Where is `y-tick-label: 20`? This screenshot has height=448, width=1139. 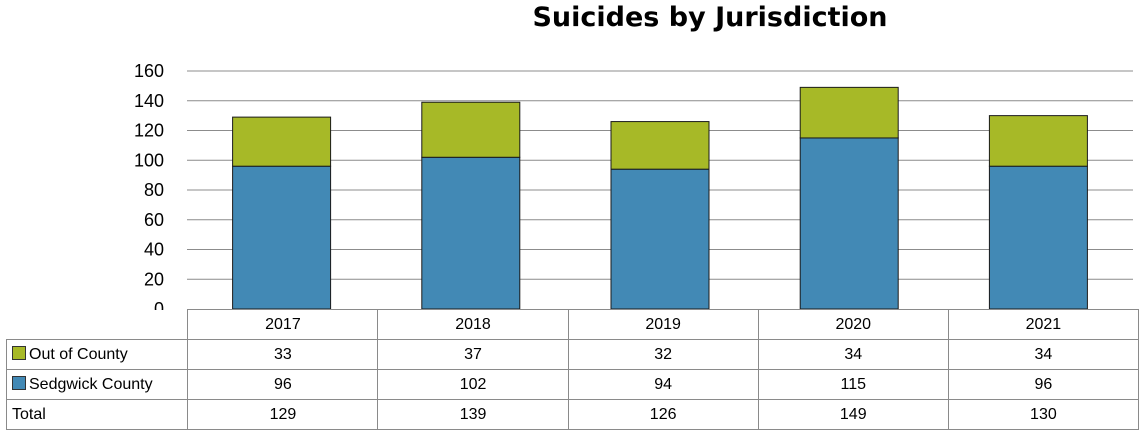 y-tick-label: 20 is located at coordinates (154, 279).